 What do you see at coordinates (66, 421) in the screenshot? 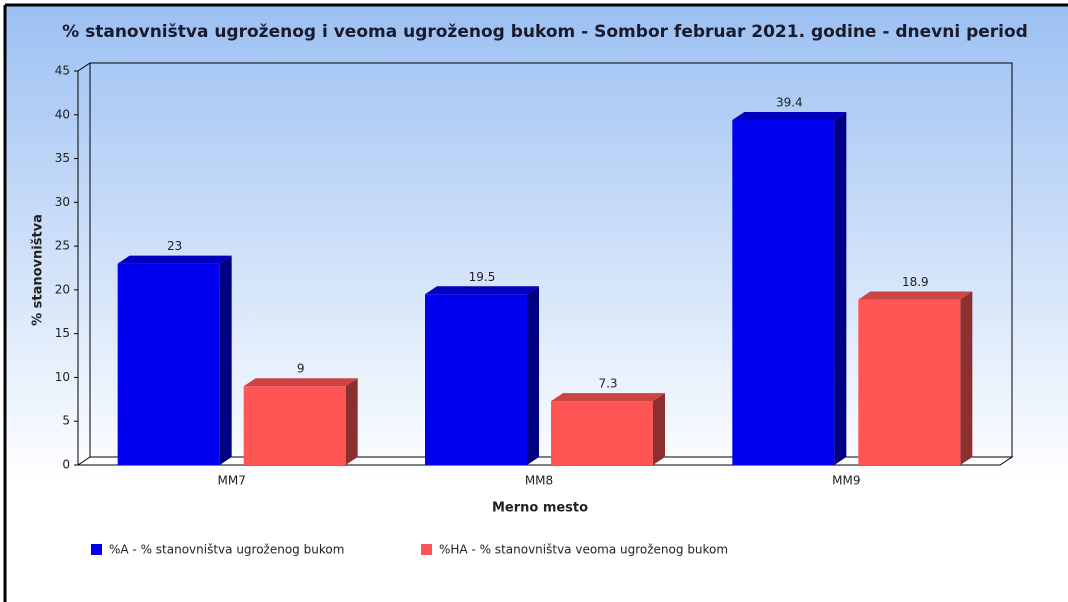
I see `y-tick-label: 5` at bounding box center [66, 421].